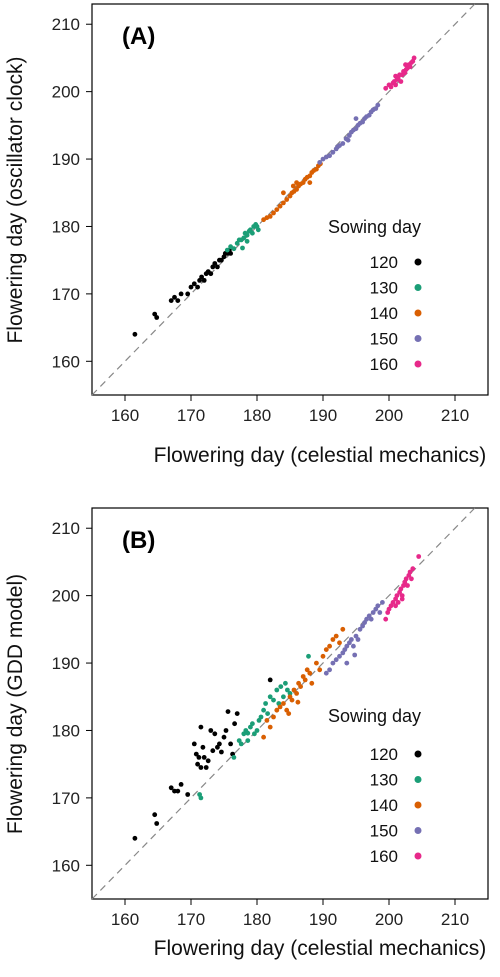 This screenshot has height=977, width=500. I want to click on panel-label: (B), so click(138, 540).